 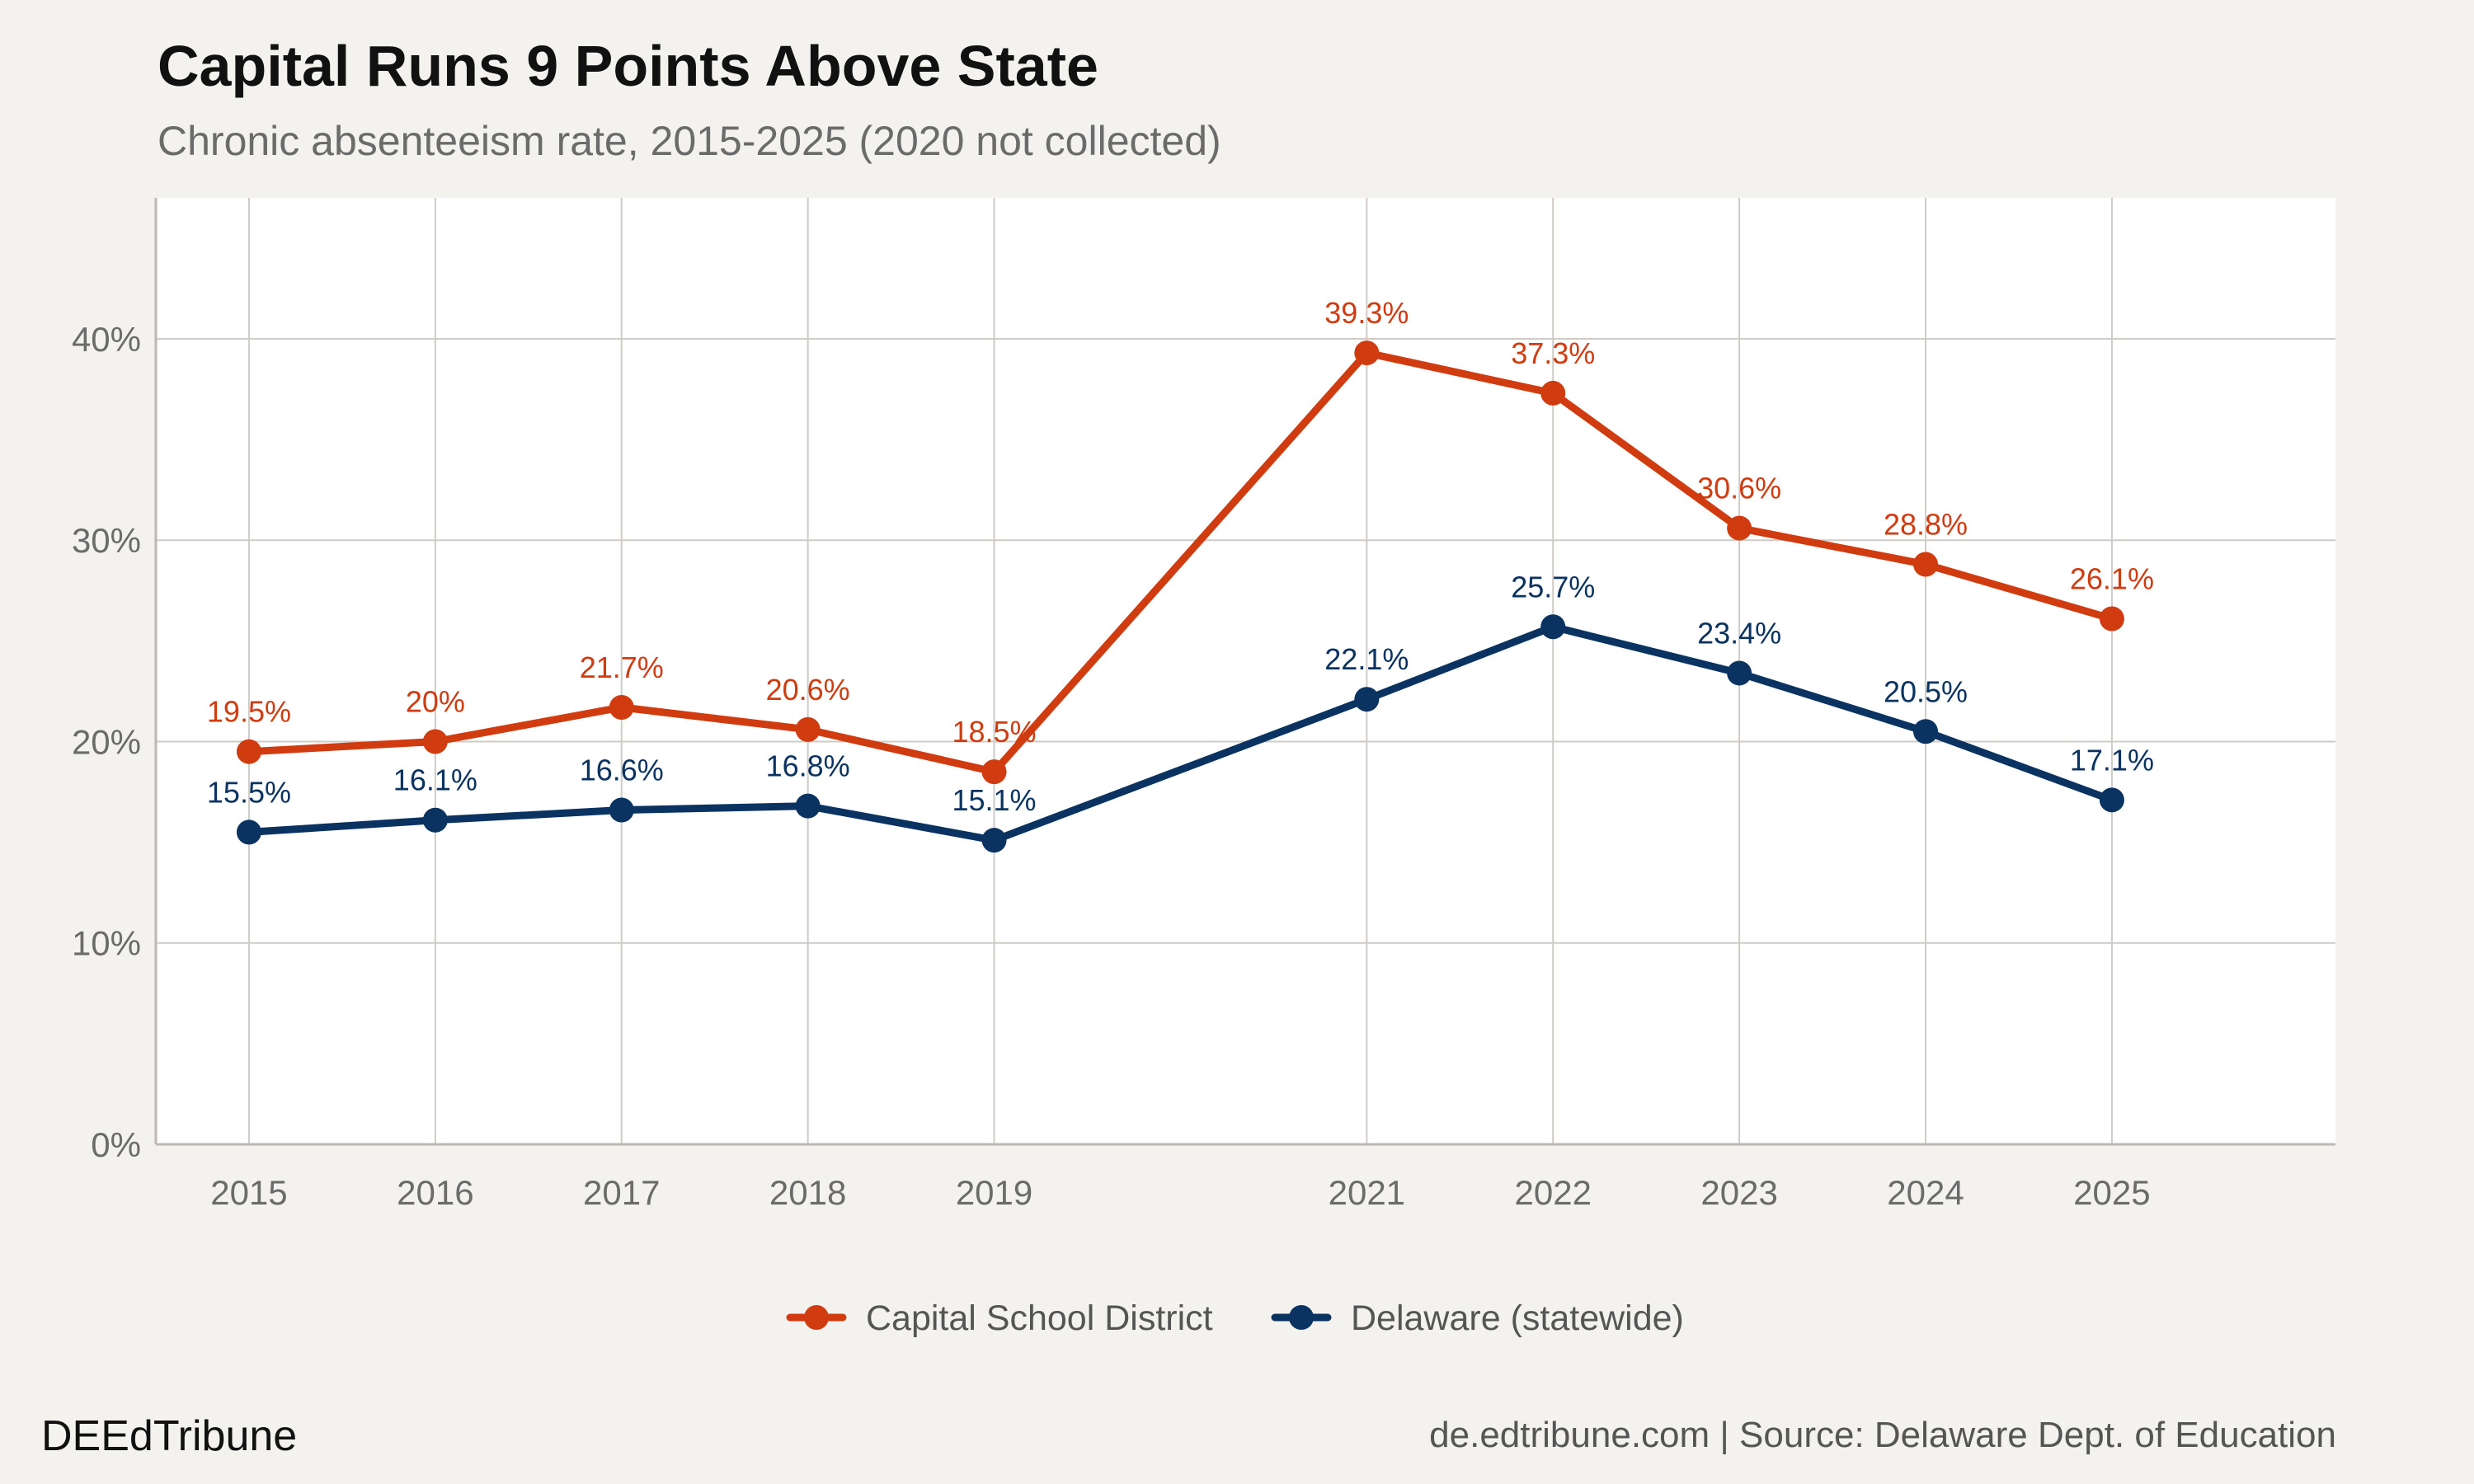 What do you see at coordinates (622, 770) in the screenshot?
I see `data-label-delaware: 16.6%` at bounding box center [622, 770].